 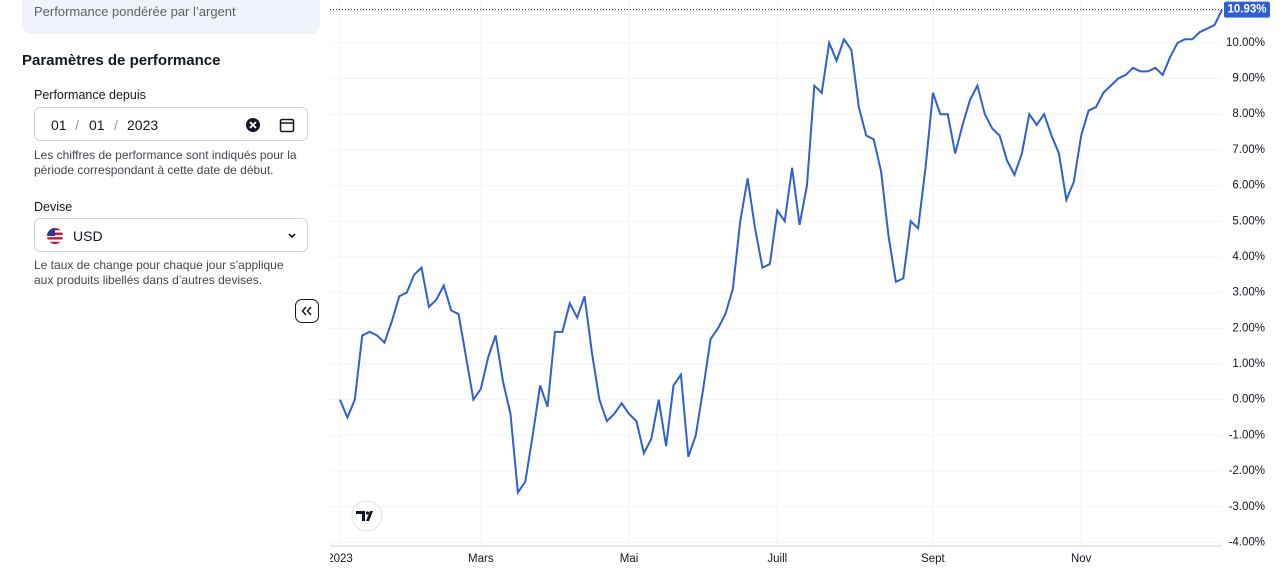 What do you see at coordinates (55, 236) in the screenshot?
I see `flag-icon` at bounding box center [55, 236].